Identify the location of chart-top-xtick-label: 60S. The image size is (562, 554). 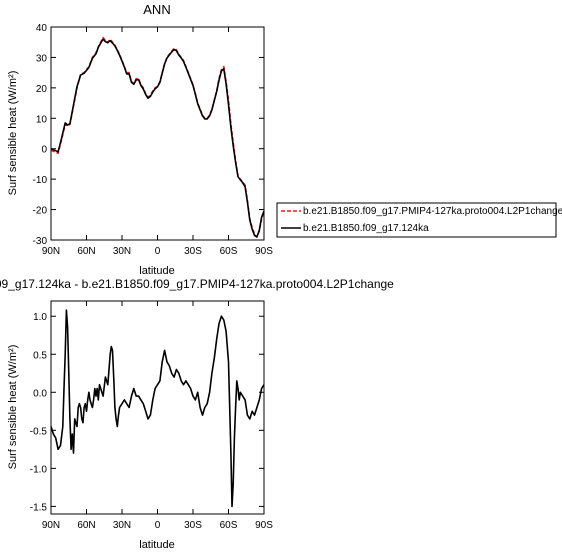
(229, 251).